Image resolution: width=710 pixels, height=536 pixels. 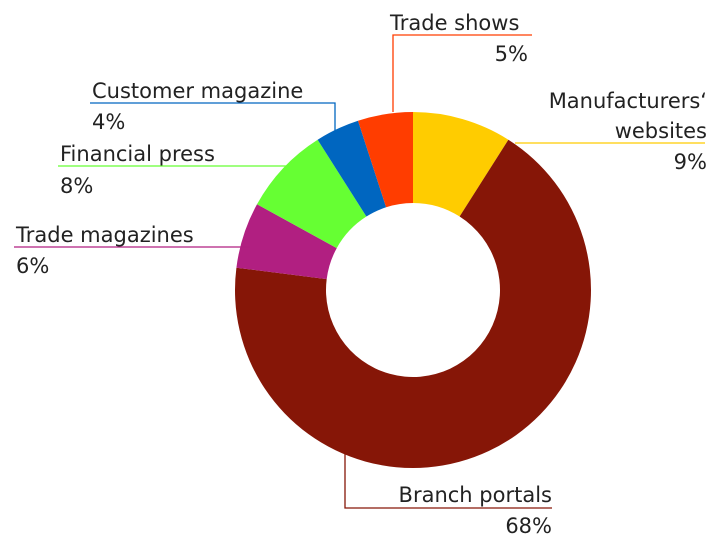 I want to click on slice-financial-press, so click(x=312, y=194).